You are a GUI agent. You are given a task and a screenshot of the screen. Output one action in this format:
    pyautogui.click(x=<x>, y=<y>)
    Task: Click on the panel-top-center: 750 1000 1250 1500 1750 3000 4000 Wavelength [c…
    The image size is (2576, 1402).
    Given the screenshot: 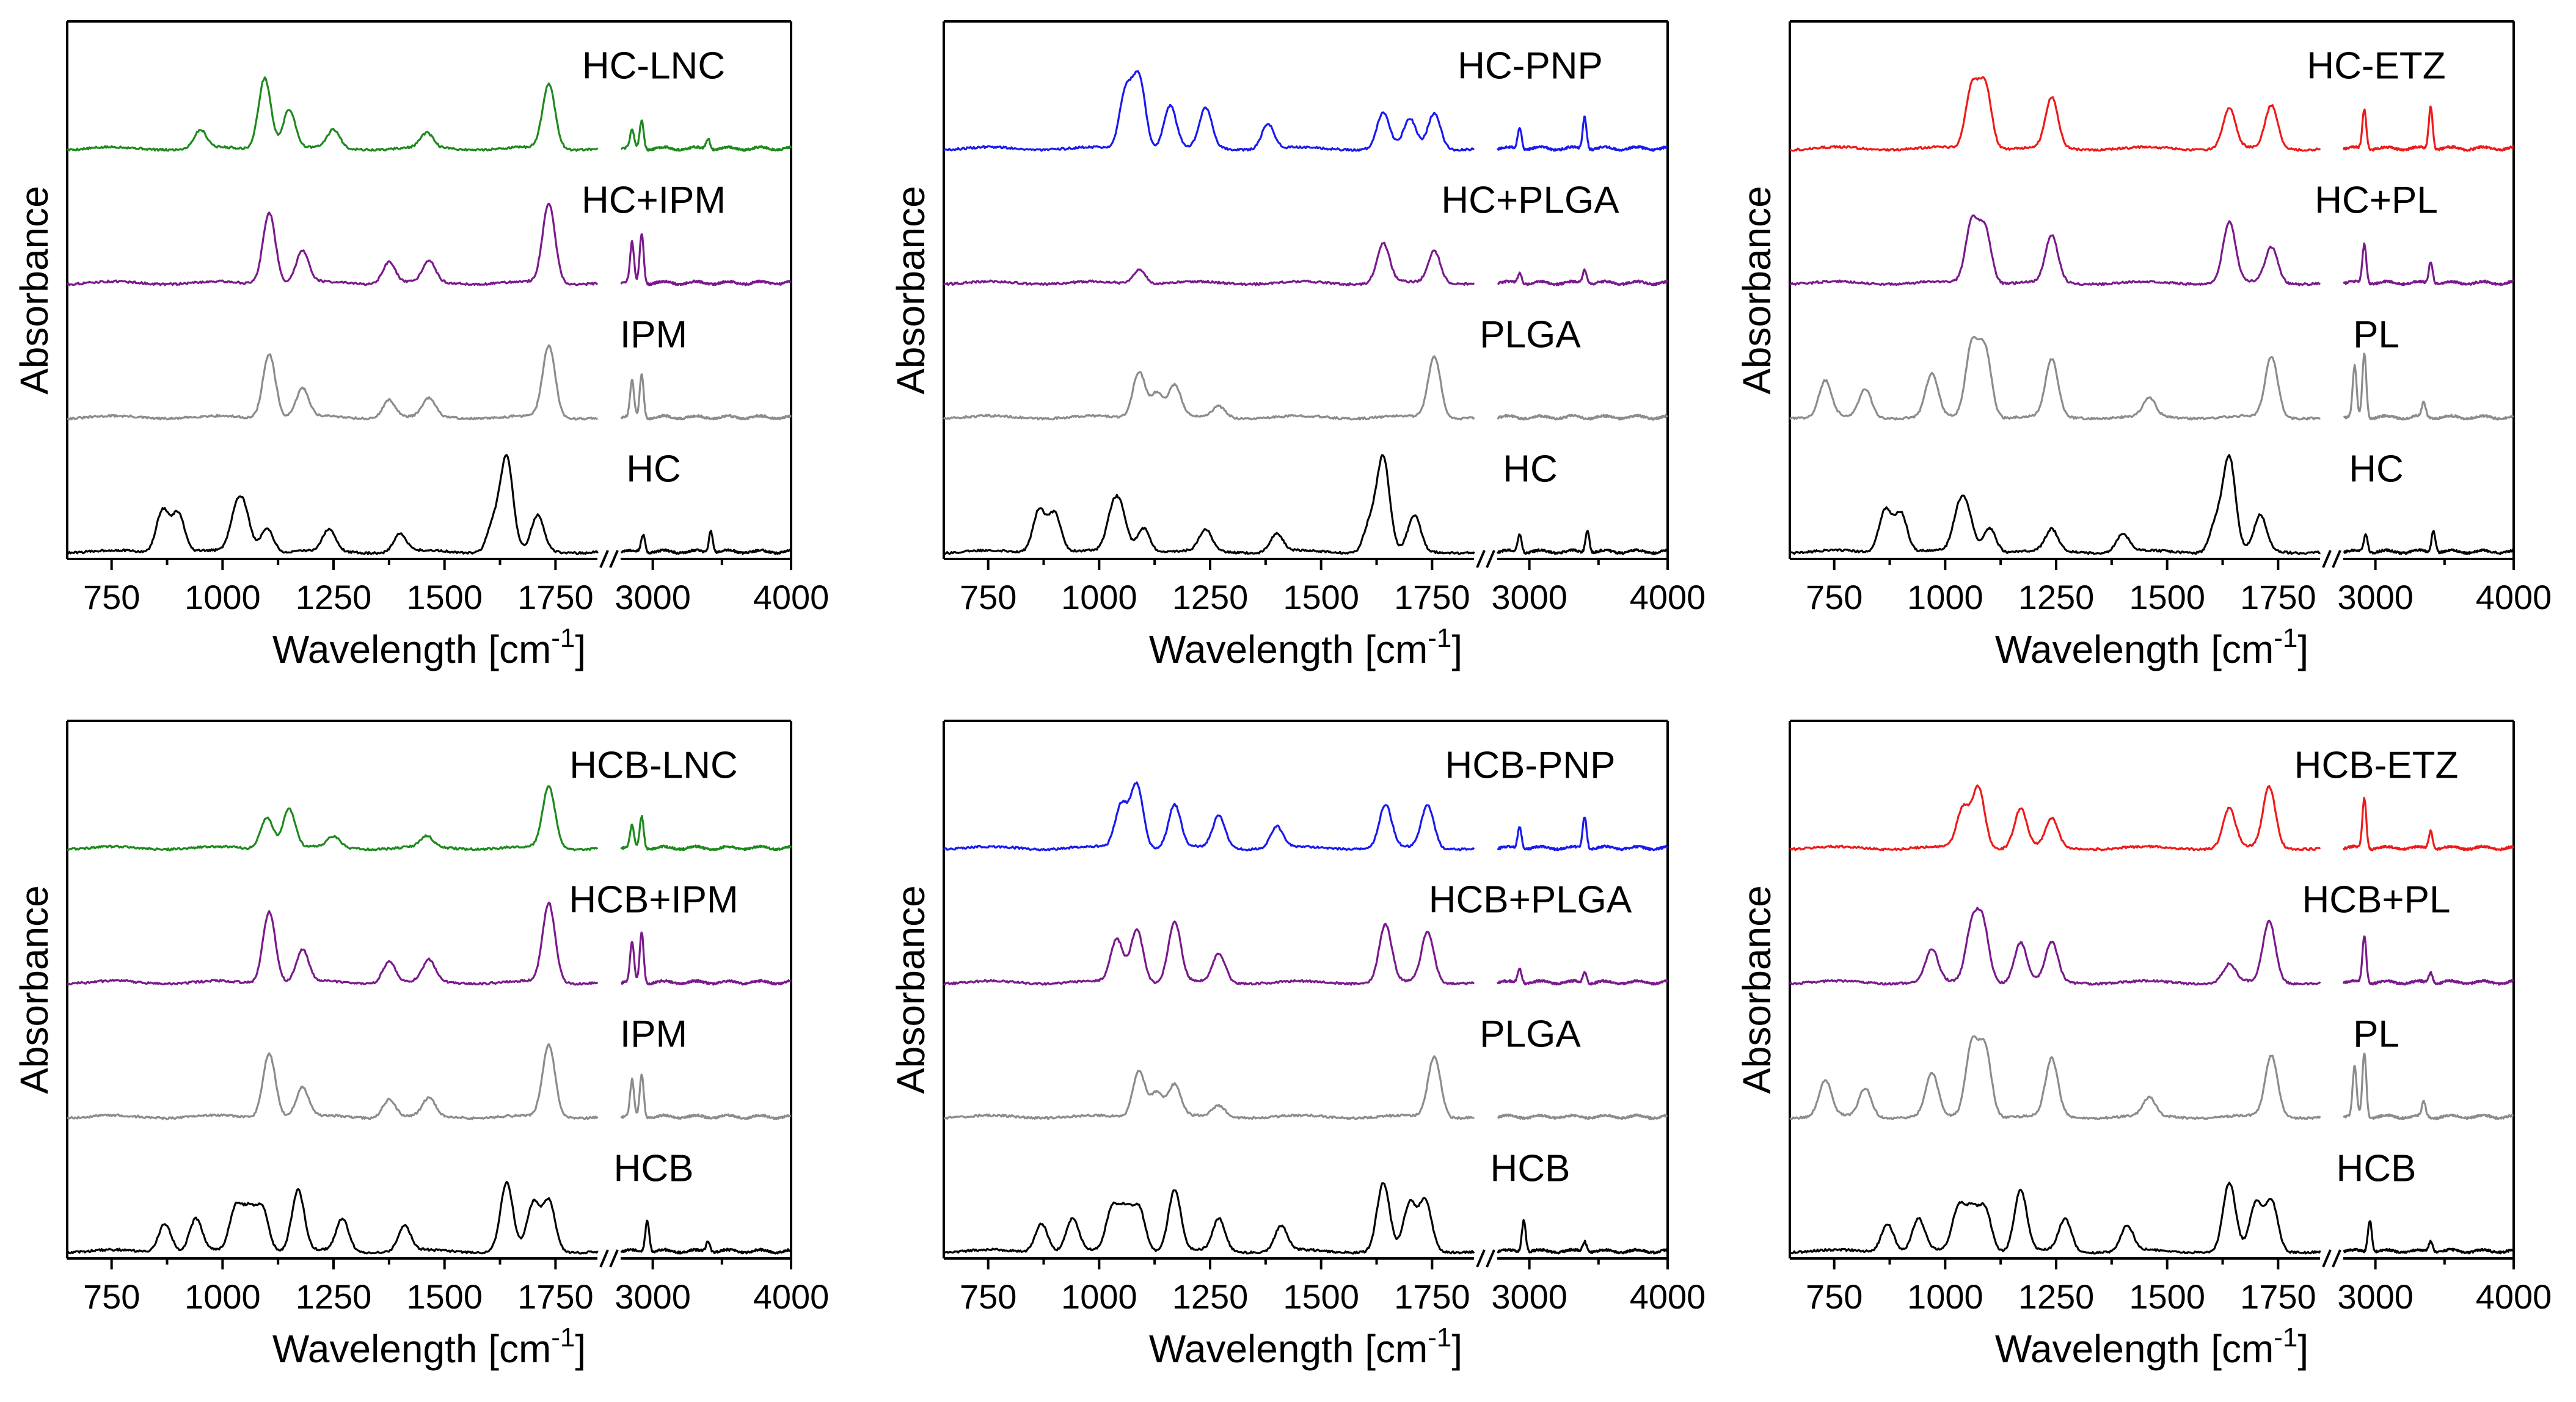 What is the action you would take?
    pyautogui.click(x=1297, y=346)
    